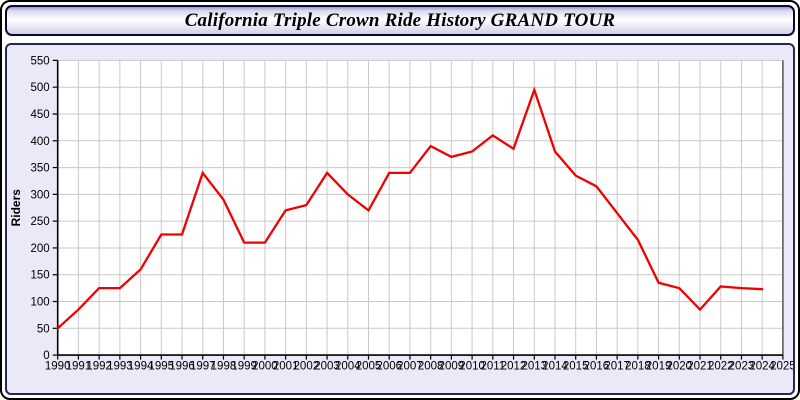 This screenshot has height=400, width=800. I want to click on x-tick-label: 2010, so click(472, 367).